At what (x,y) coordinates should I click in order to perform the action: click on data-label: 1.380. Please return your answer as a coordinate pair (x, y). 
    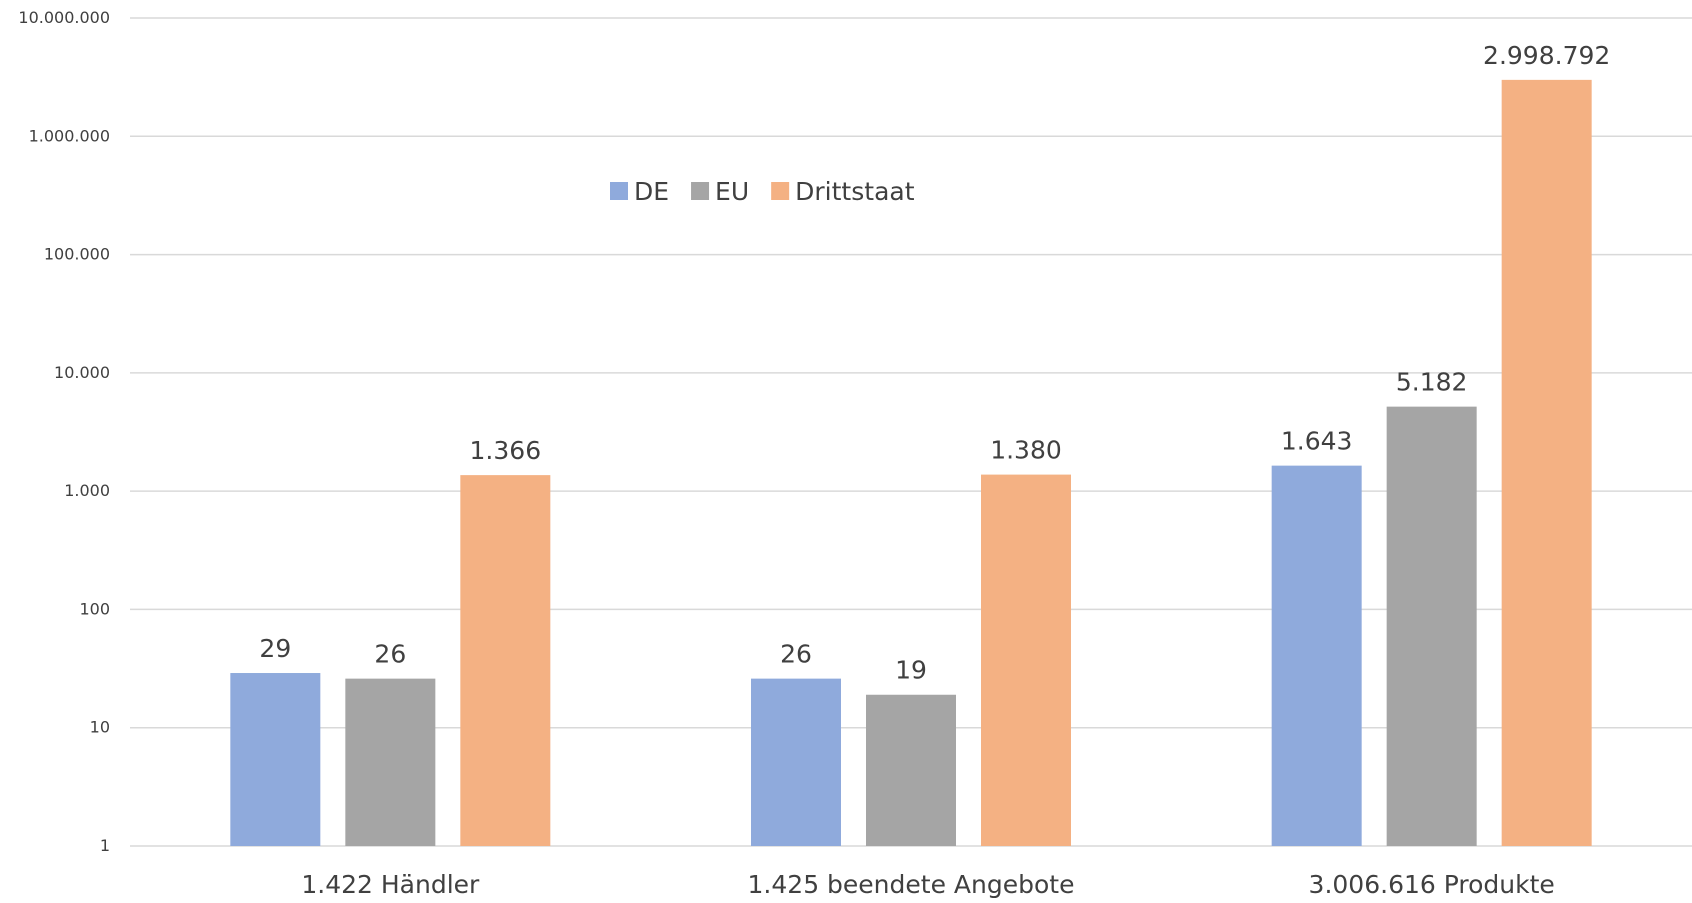
    Looking at the image, I should click on (1026, 450).